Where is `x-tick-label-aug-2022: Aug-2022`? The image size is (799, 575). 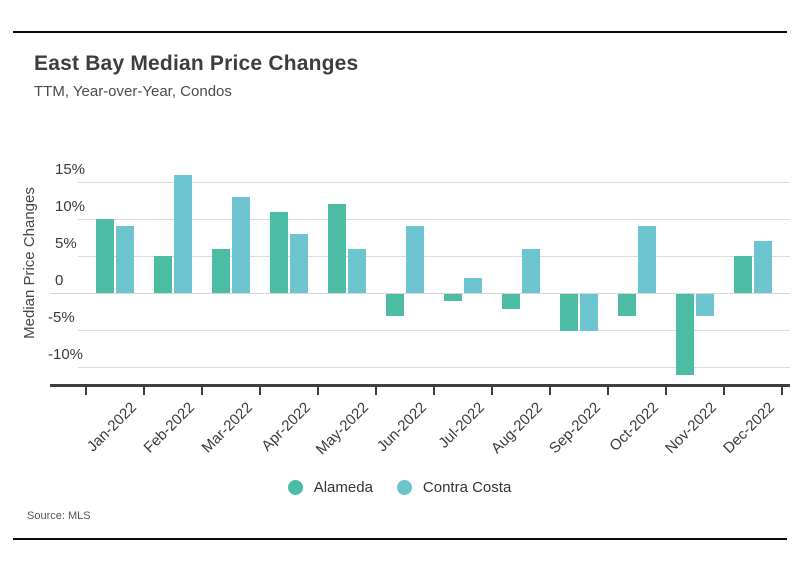
x-tick-label-aug-2022: Aug-2022 is located at coordinates (517, 428).